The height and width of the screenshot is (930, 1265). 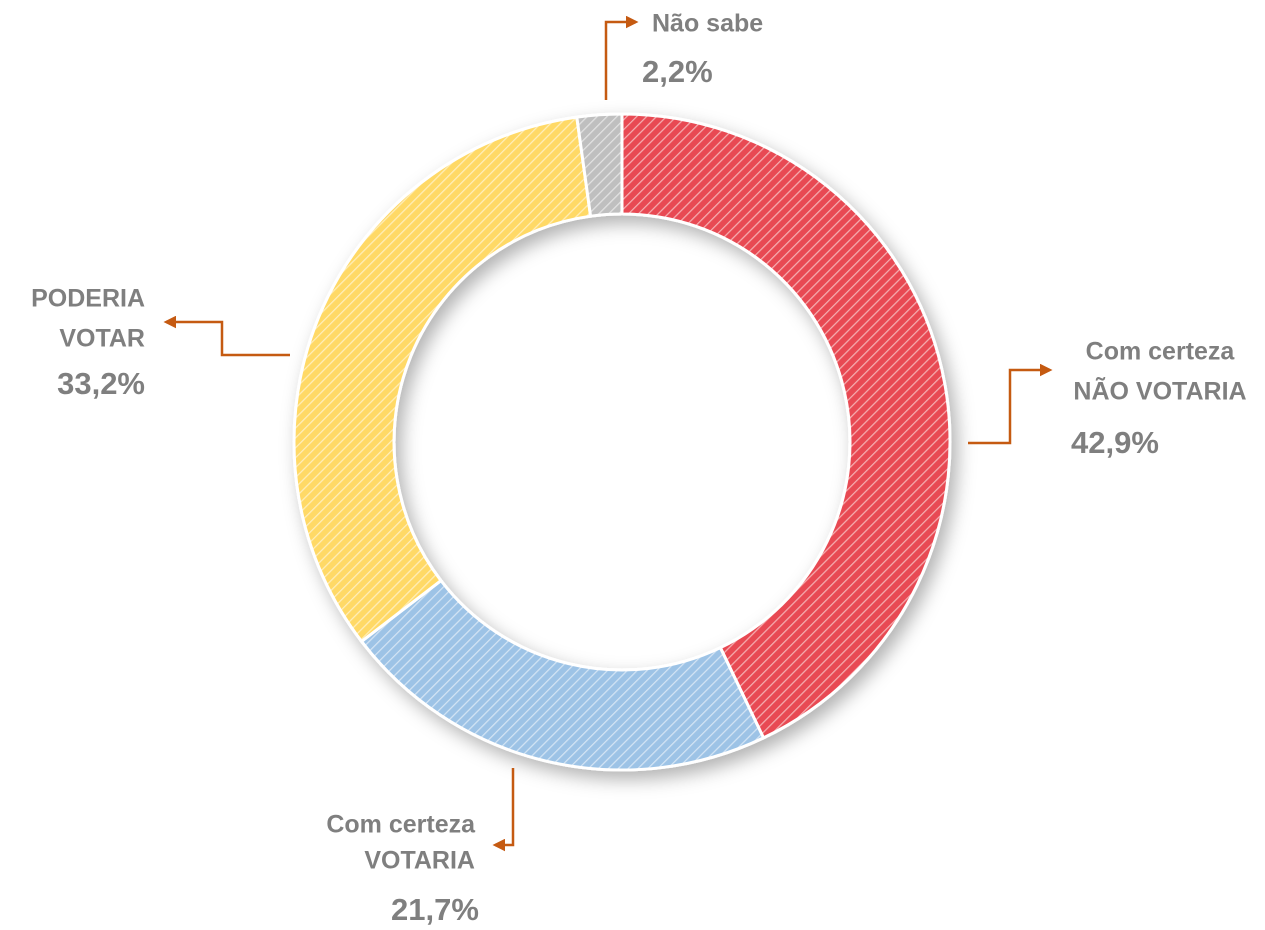 What do you see at coordinates (419, 861) in the screenshot?
I see `category-label: VOTARIA` at bounding box center [419, 861].